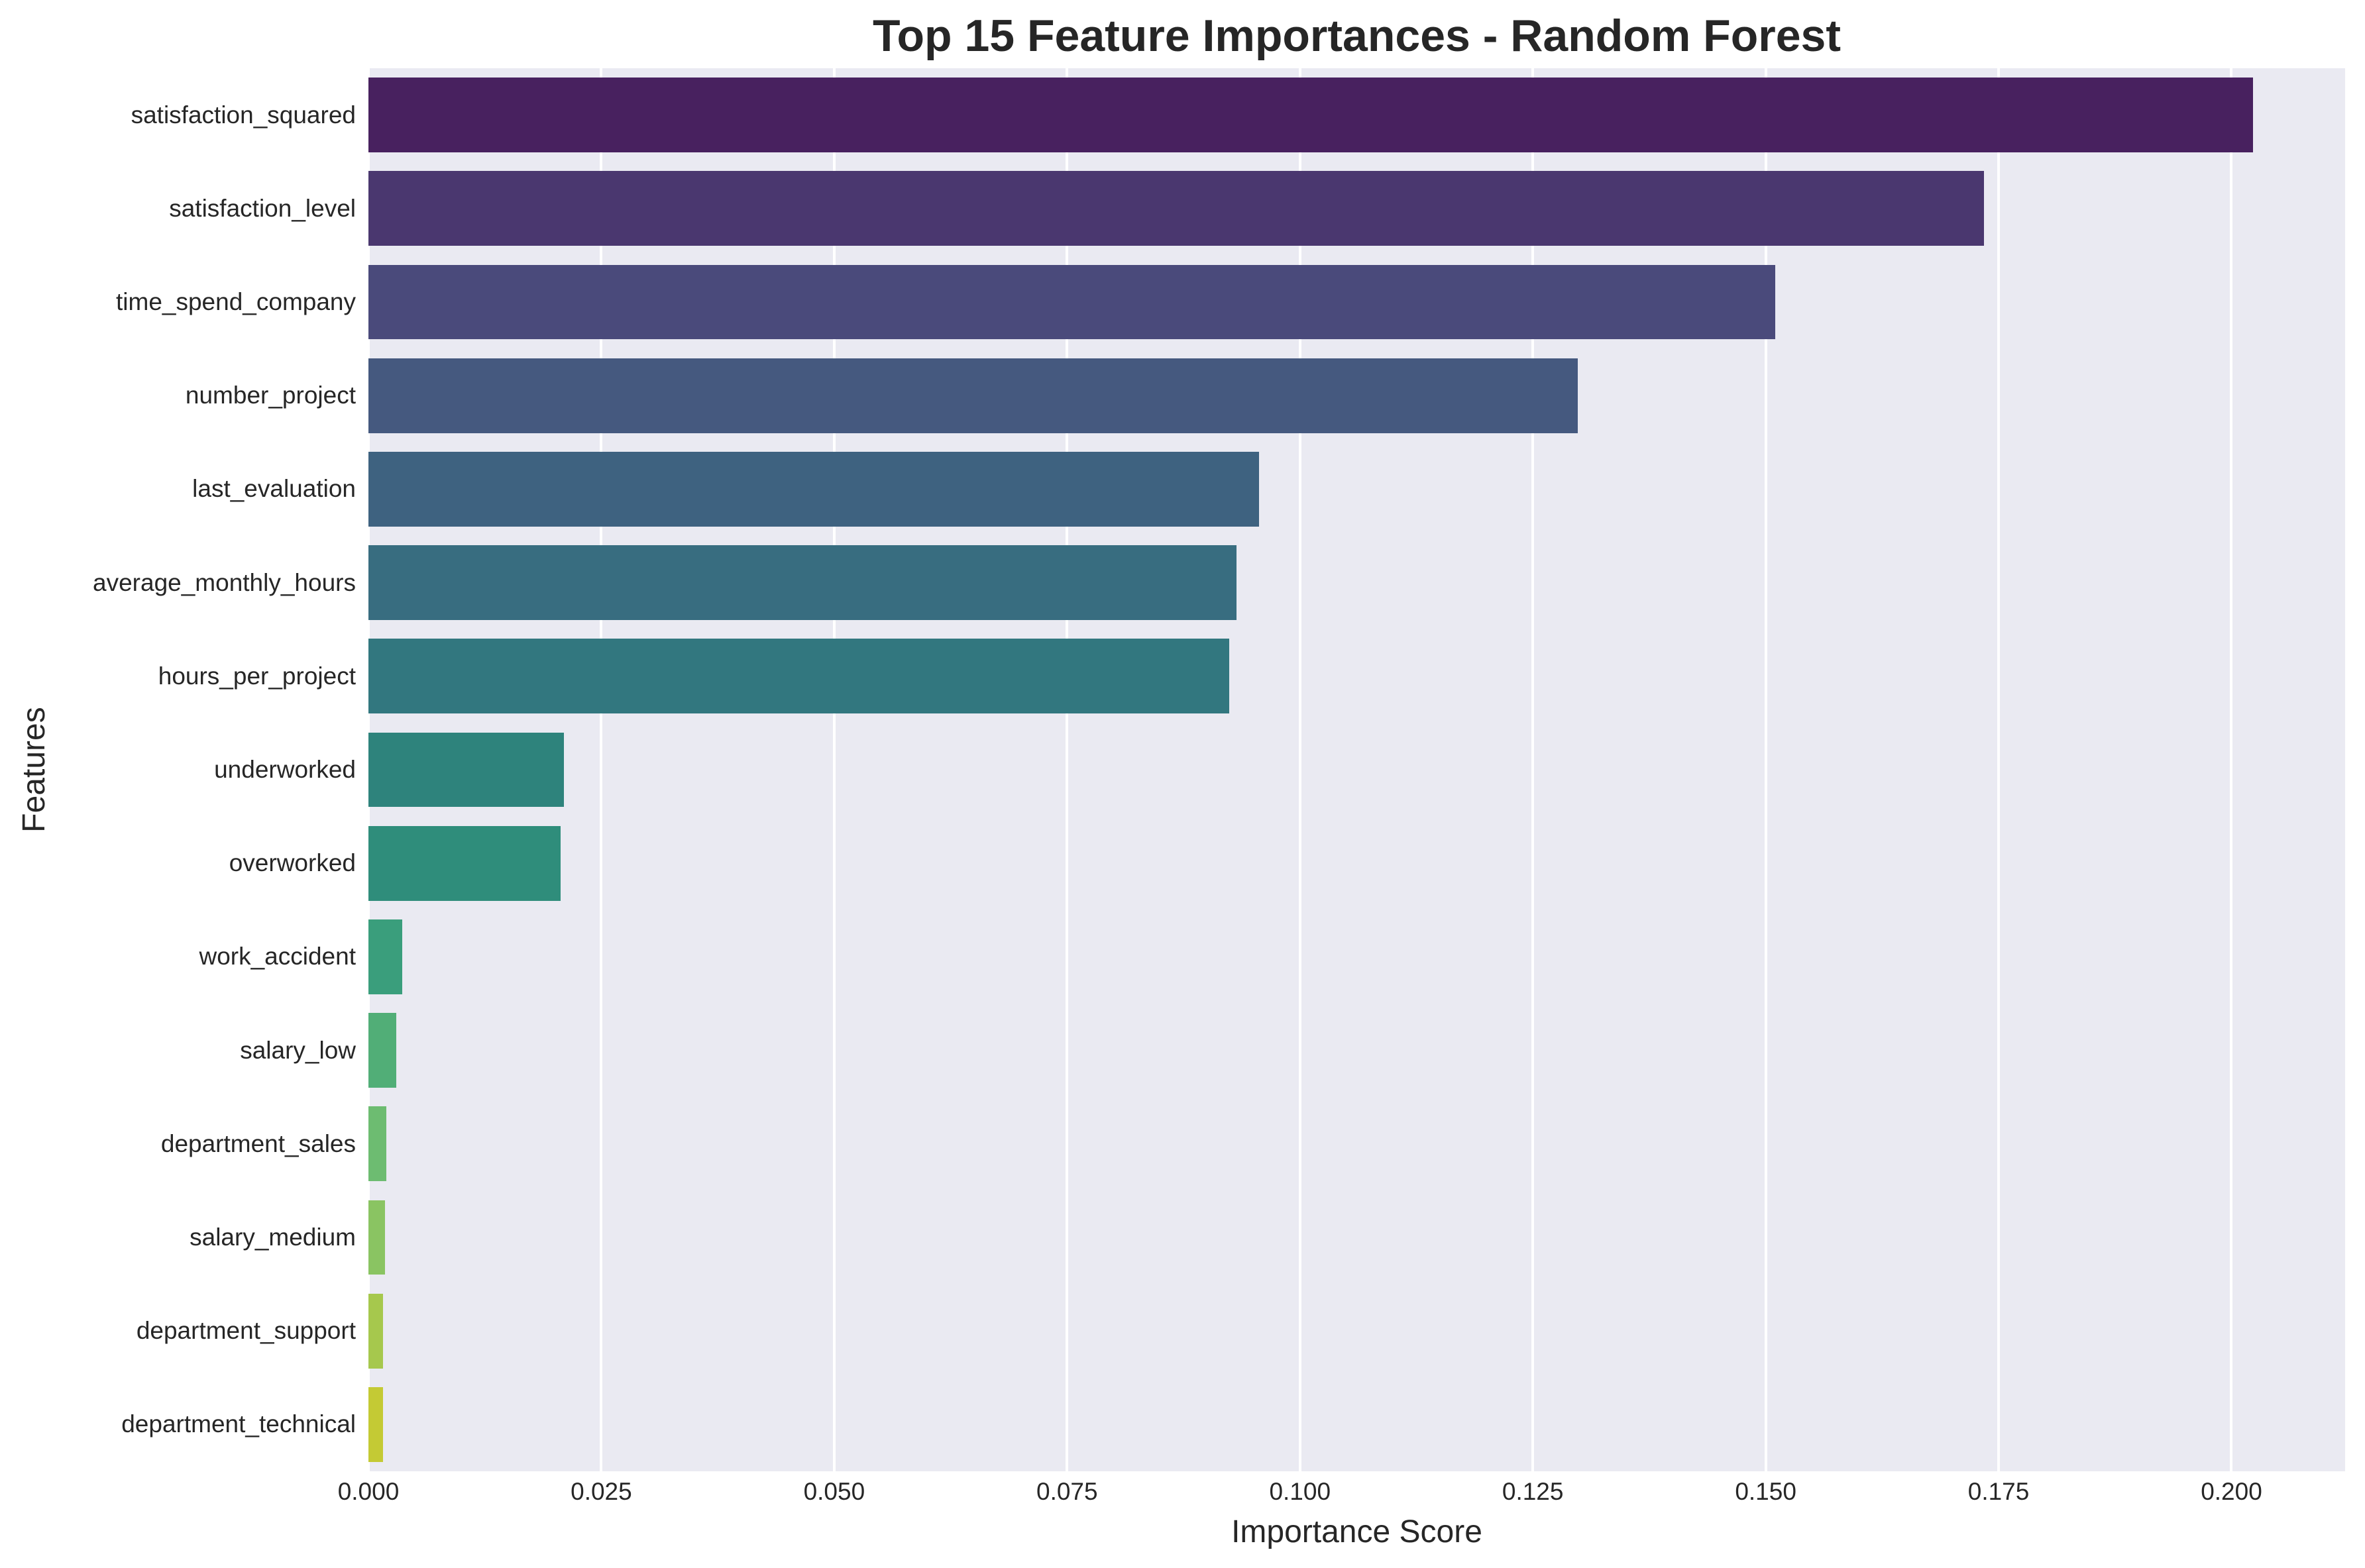  Describe the element at coordinates (274, 489) in the screenshot. I see `y-tick-label: last_evaluation` at that location.